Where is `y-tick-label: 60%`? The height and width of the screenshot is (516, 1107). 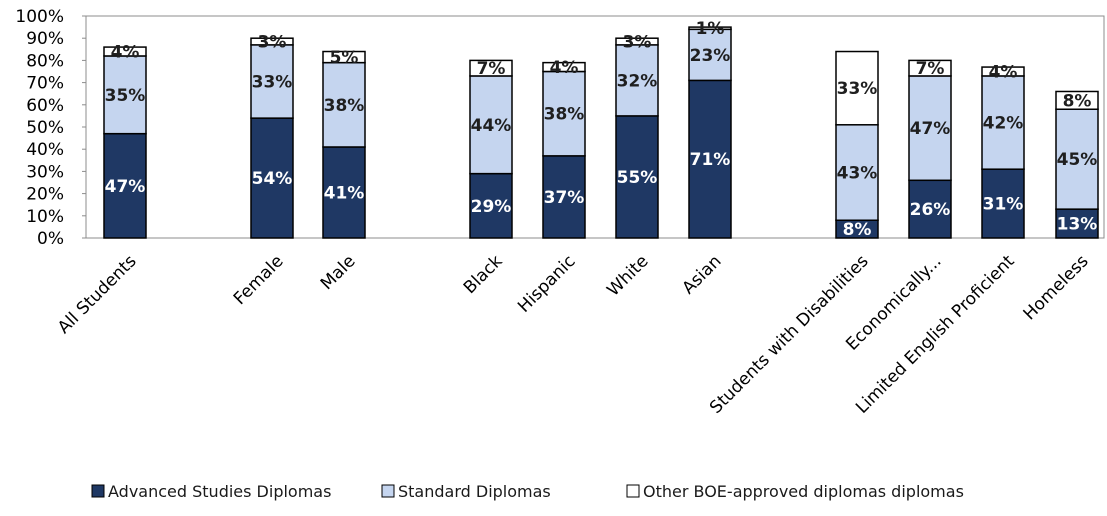 y-tick-label: 60% is located at coordinates (45, 106).